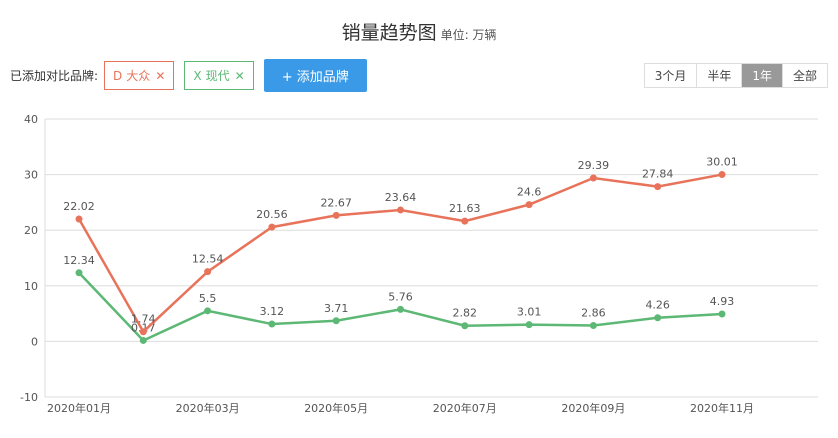  What do you see at coordinates (529, 192) in the screenshot?
I see `value-label: 24.6` at bounding box center [529, 192].